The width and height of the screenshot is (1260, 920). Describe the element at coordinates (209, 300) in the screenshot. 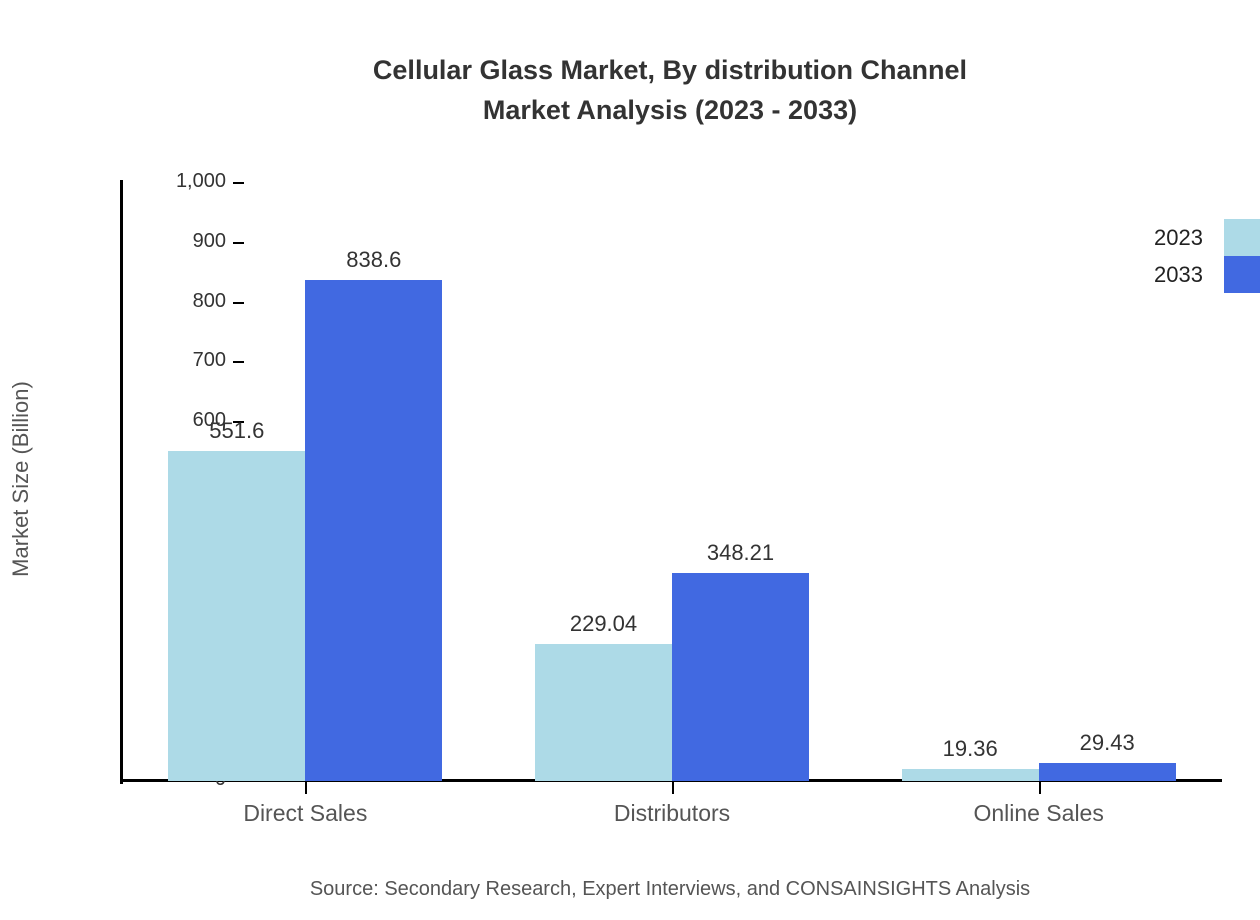

I see `y-axis-tick-label: 800` at that location.